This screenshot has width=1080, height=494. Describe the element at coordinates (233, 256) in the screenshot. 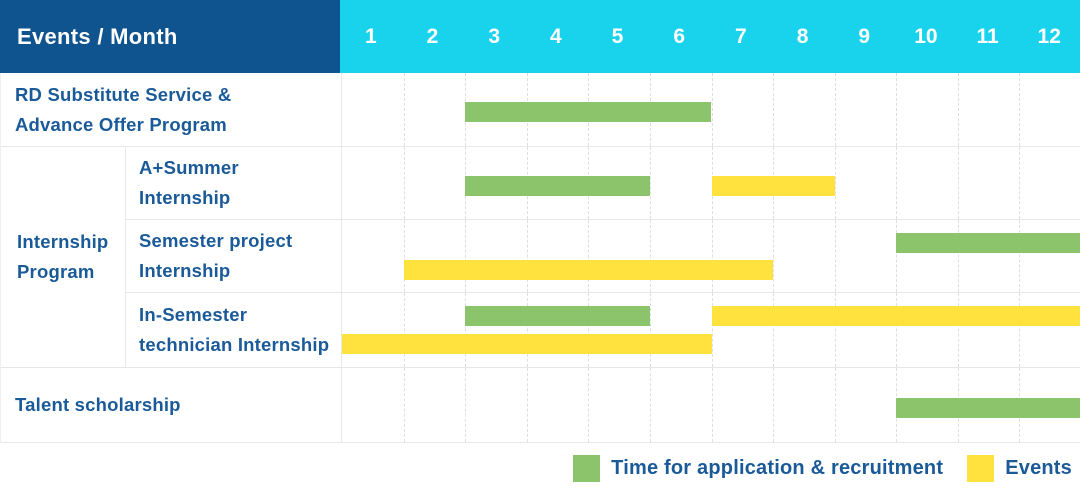

I see `row-label-semester-project: Semester project Internship` at that location.